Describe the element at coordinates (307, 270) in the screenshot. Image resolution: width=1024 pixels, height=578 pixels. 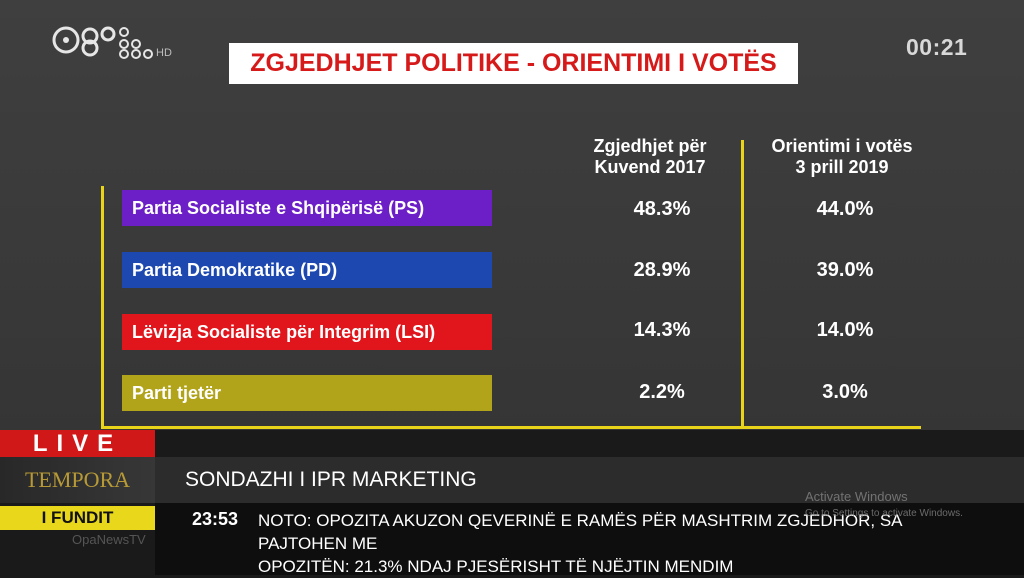
I see `party-label-pd: Partia Demokratike (PD)` at that location.